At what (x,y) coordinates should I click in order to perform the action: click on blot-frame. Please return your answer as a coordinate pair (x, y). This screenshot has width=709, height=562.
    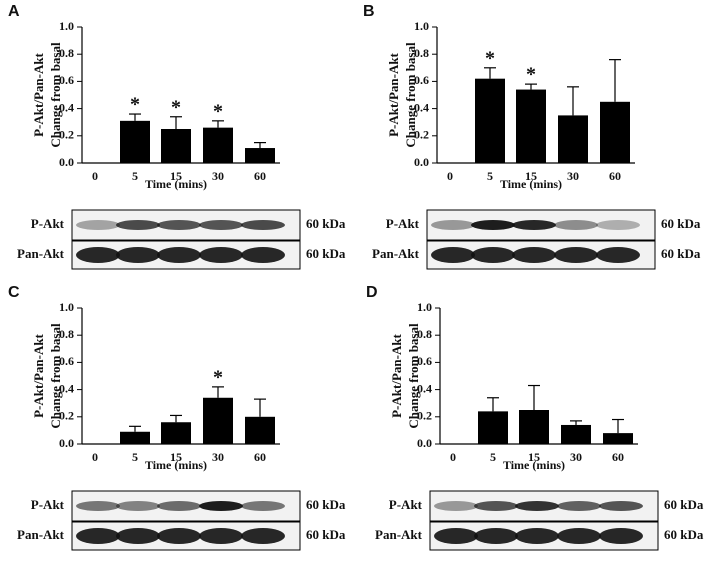
    Looking at the image, I should click on (541, 225).